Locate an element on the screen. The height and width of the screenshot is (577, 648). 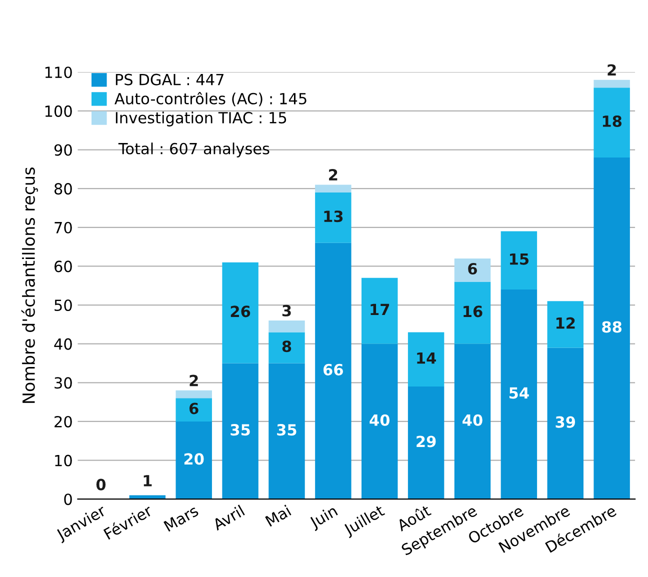
y-tick-label: 0 is located at coordinates (68, 500).